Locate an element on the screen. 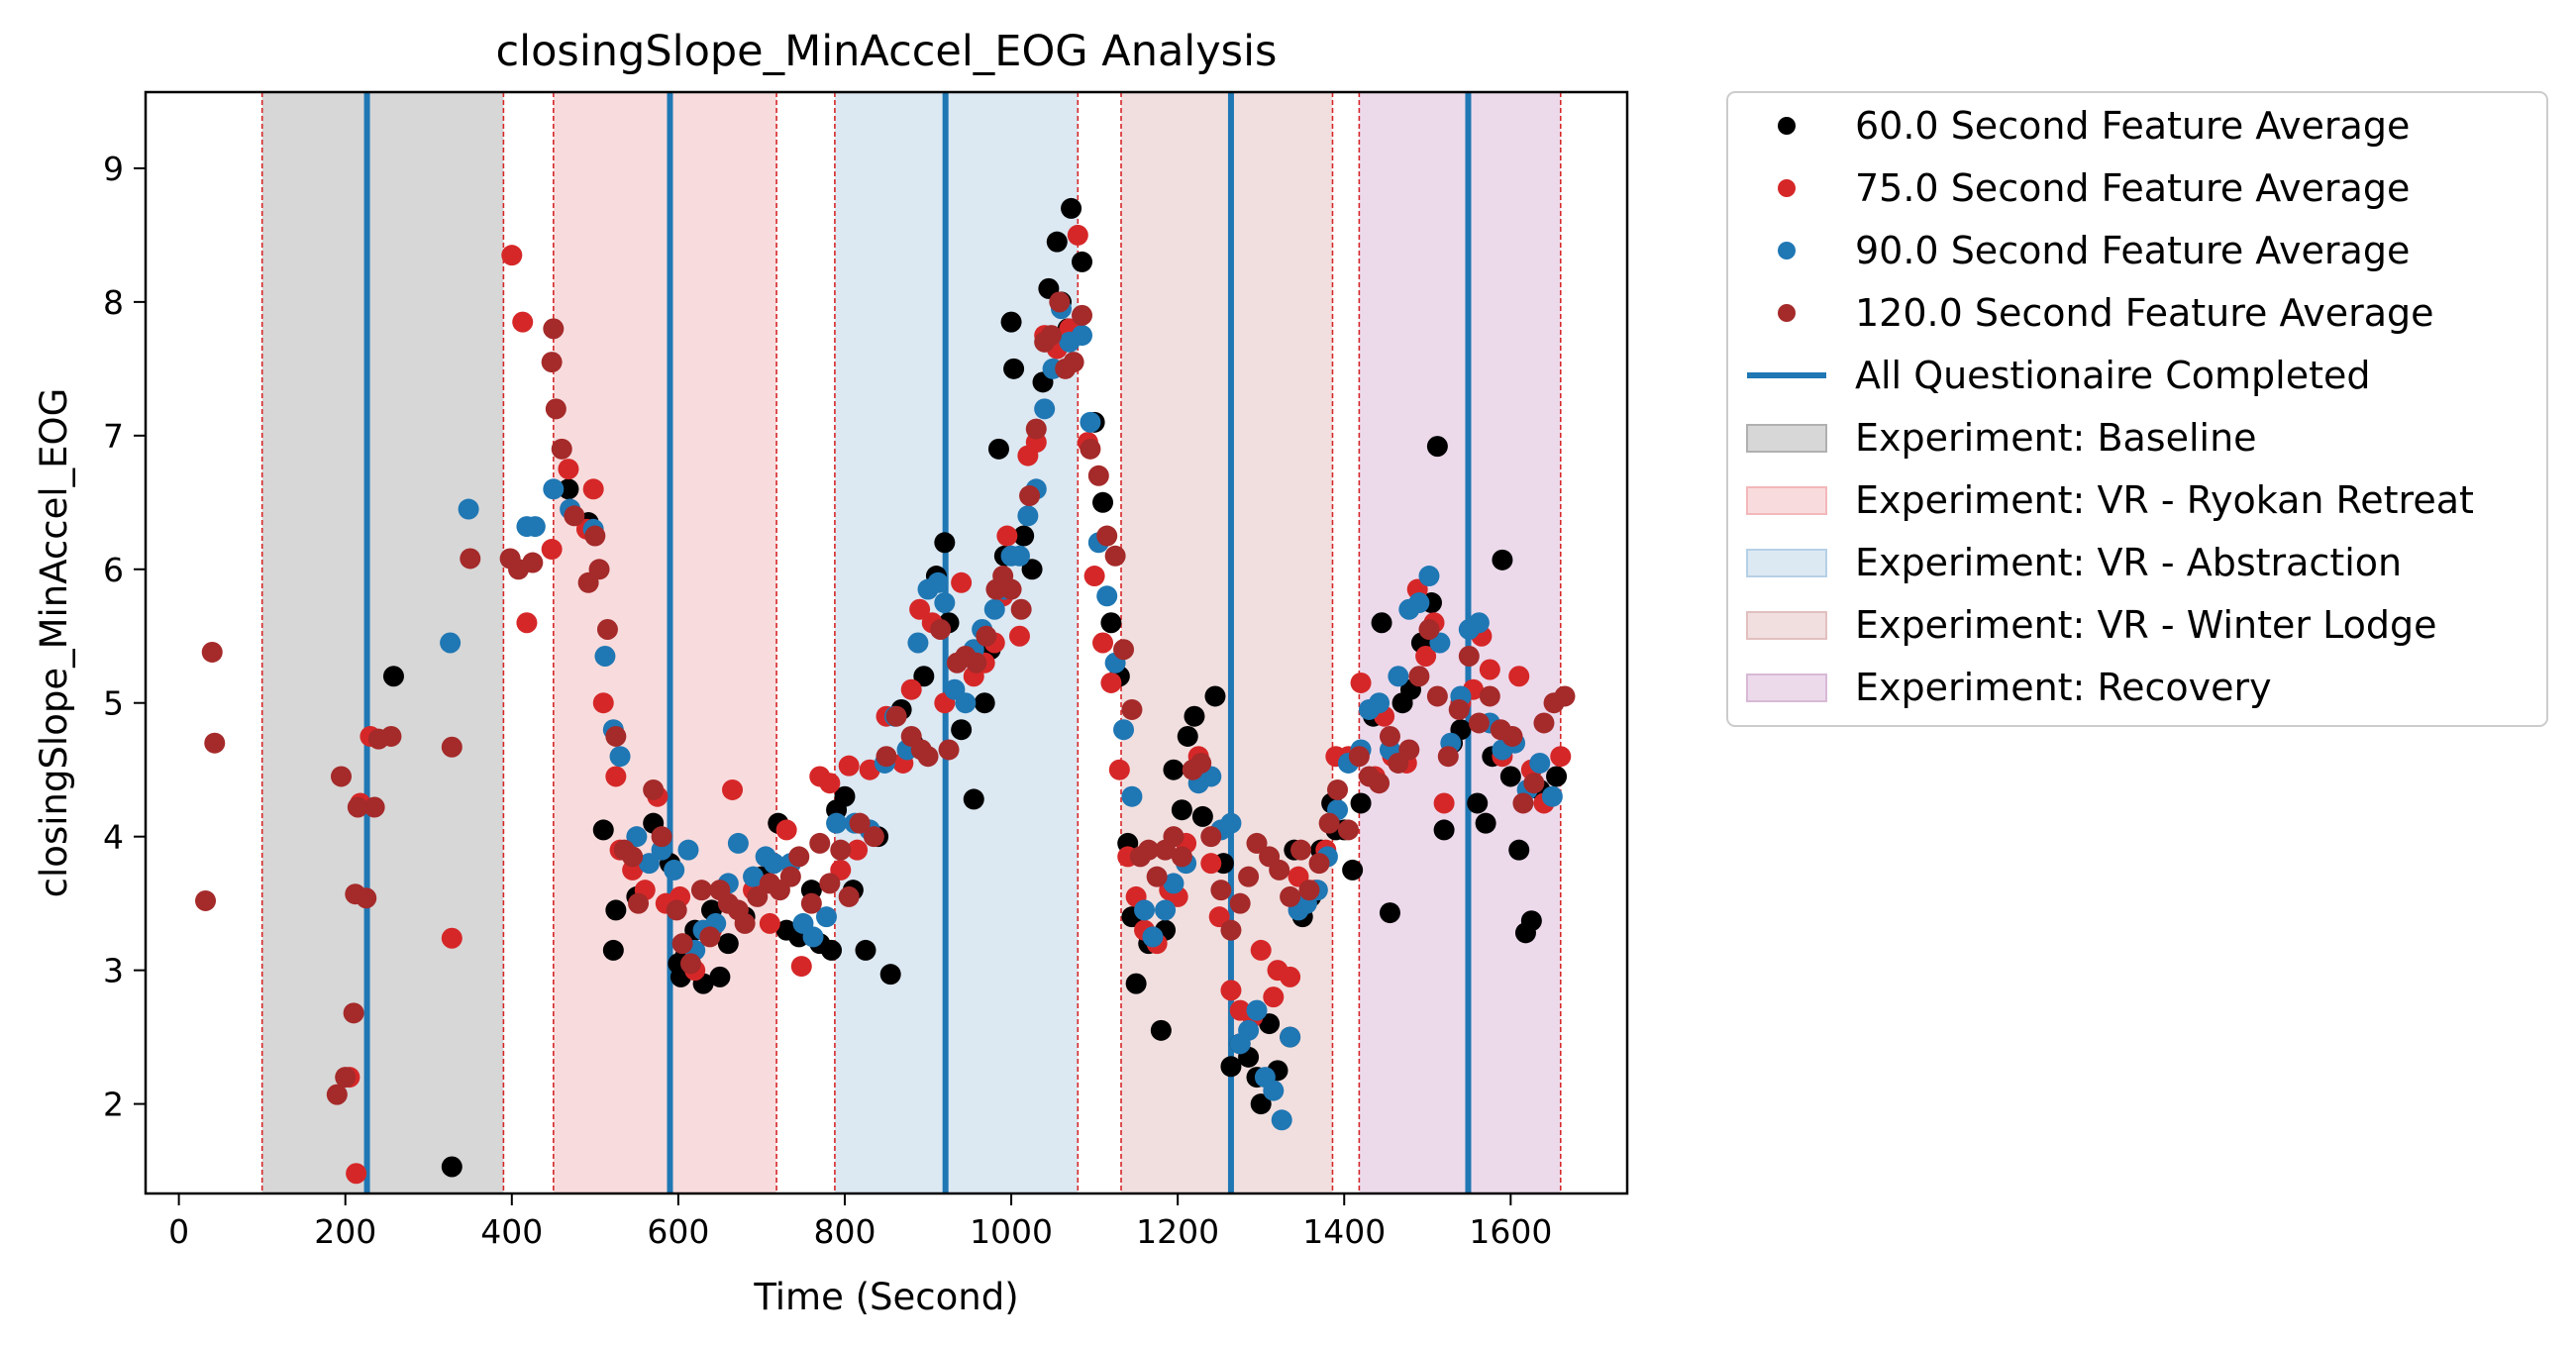  legend-label-5: Experiment: Baseline is located at coordinates (2056, 438).